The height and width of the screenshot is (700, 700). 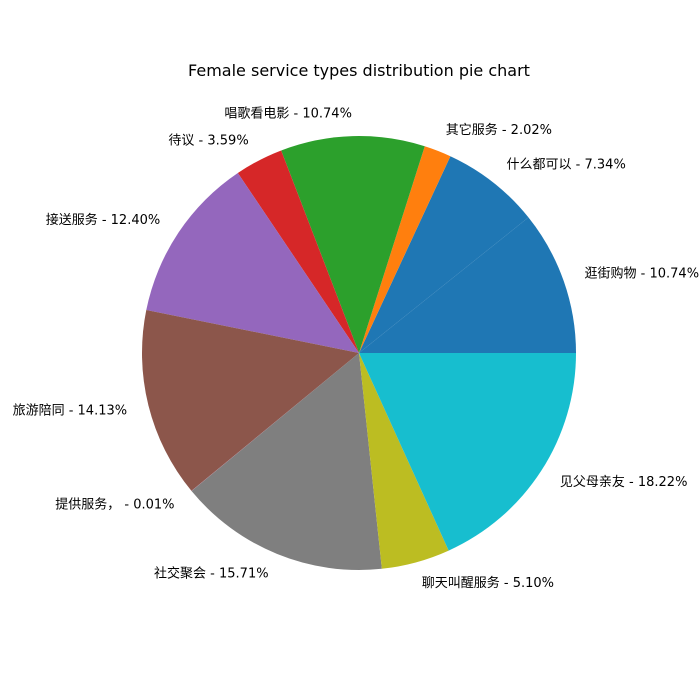 I want to click on pie-slice-label: 什么都可以 - 7.34%, so click(x=566, y=164).